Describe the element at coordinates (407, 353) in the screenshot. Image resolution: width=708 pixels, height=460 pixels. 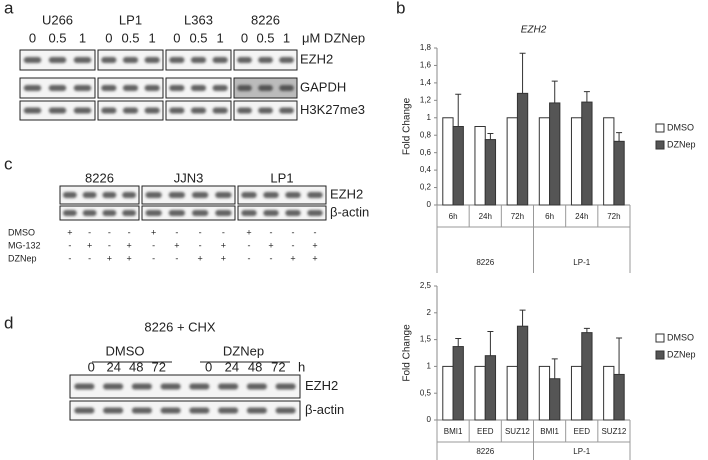
I see `y-axis-label: Fold Change` at that location.